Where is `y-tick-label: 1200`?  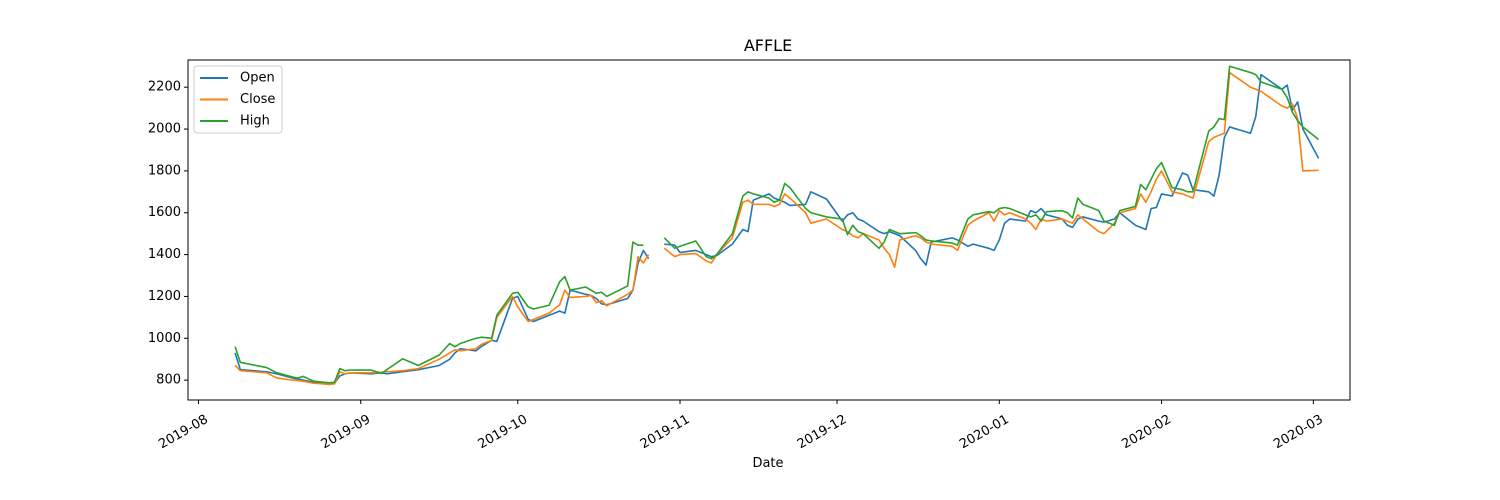 y-tick-label: 1200 is located at coordinates (164, 296).